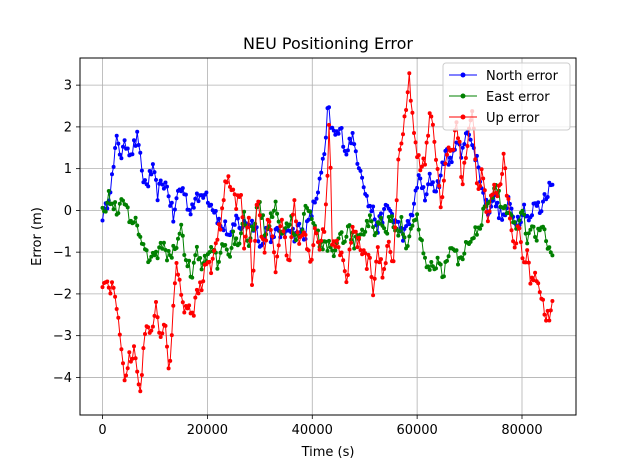 This screenshot has width=640, height=473. I want to click on x-tick-label: 80000, so click(521, 430).